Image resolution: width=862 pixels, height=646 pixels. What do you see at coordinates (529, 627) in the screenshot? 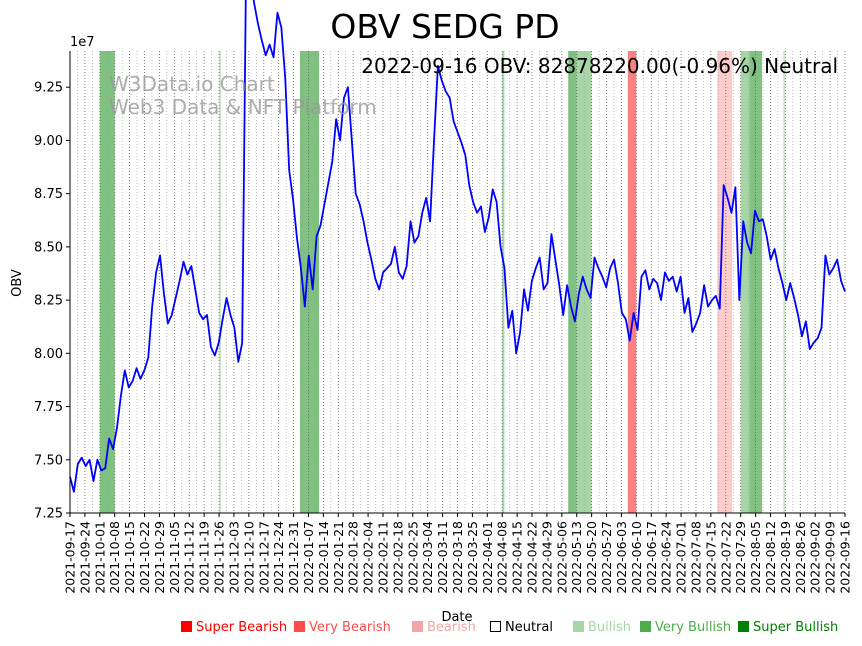
I see `legend-label: Neutral` at bounding box center [529, 627].